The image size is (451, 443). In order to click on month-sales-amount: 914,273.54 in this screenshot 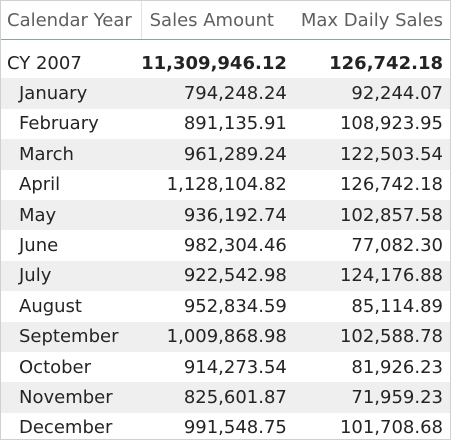, I will do `click(218, 367)`.